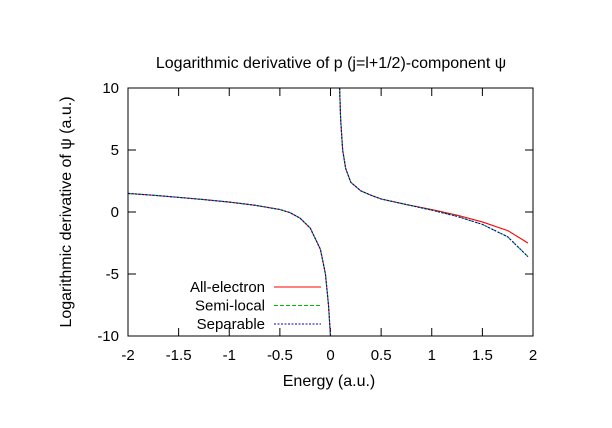 The width and height of the screenshot is (612, 428). I want to click on y-tick-label: 5, so click(115, 150).